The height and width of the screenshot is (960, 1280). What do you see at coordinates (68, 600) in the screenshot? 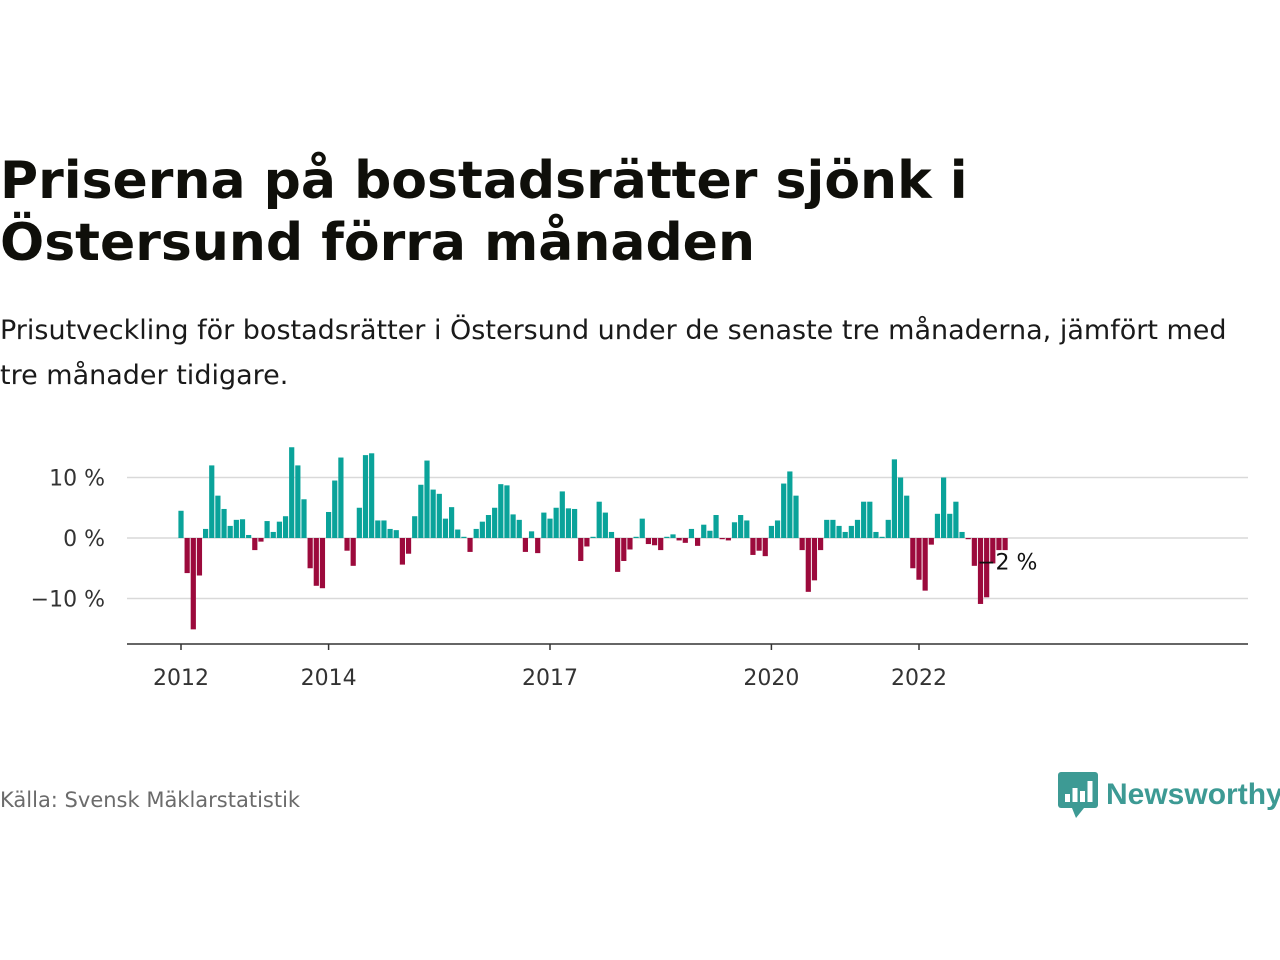
I see `y-tick-label: −10 %` at bounding box center [68, 600].